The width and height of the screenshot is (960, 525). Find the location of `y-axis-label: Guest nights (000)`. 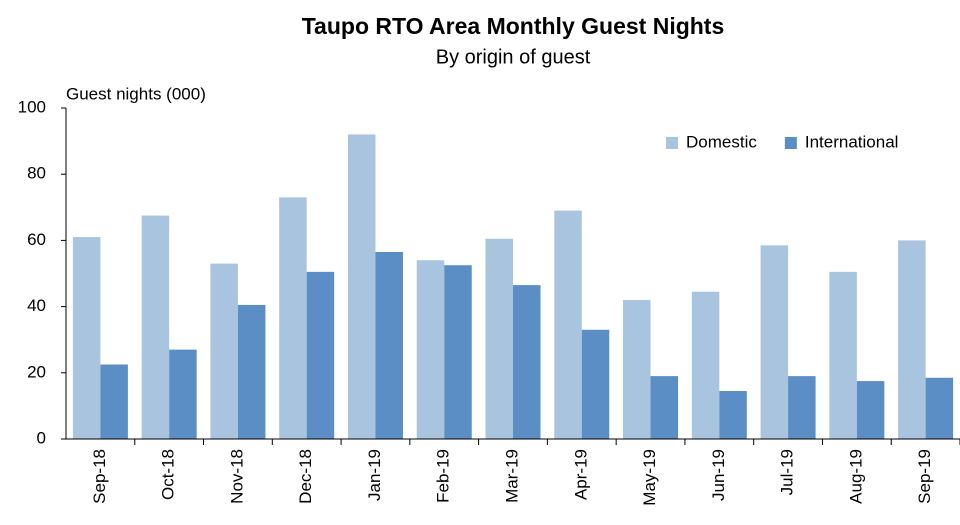

y-axis-label: Guest nights (000) is located at coordinates (136, 93).